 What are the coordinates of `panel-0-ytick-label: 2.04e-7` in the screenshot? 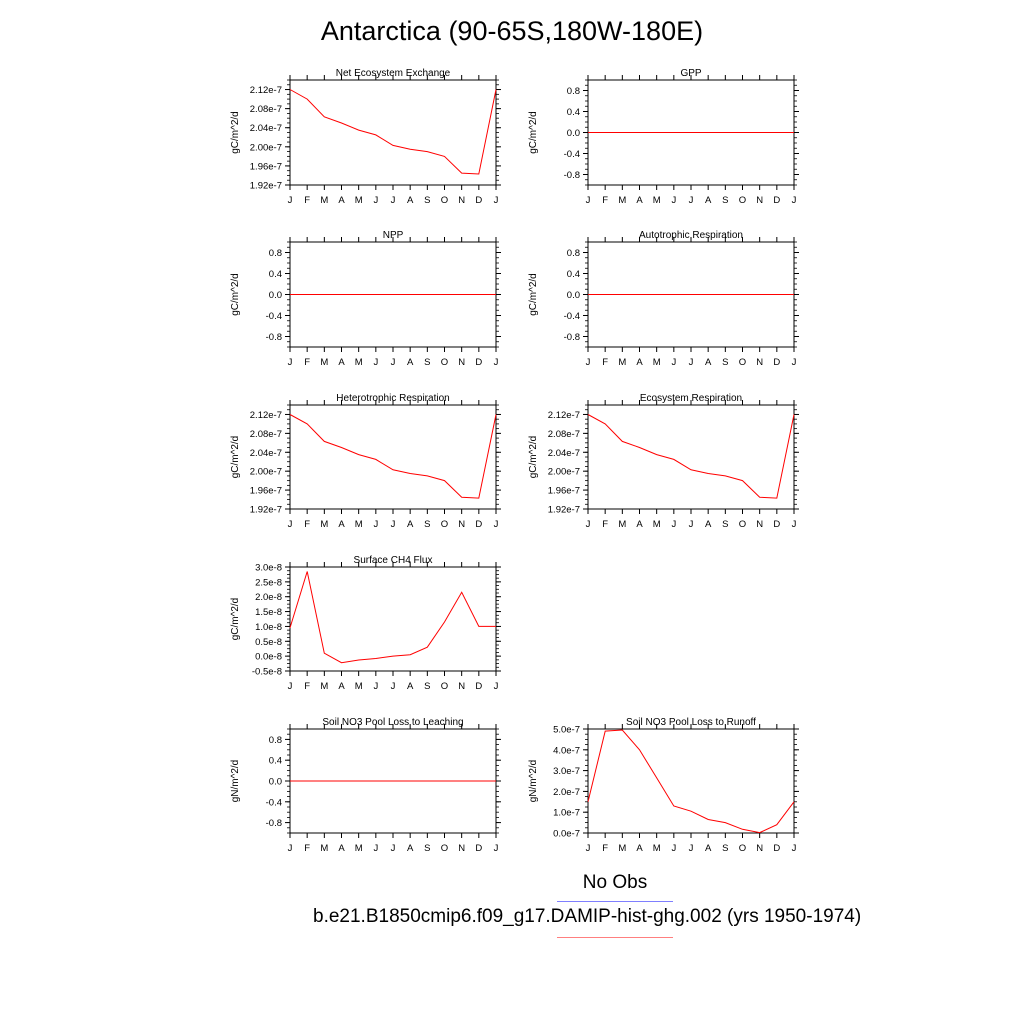 It's located at (266, 128).